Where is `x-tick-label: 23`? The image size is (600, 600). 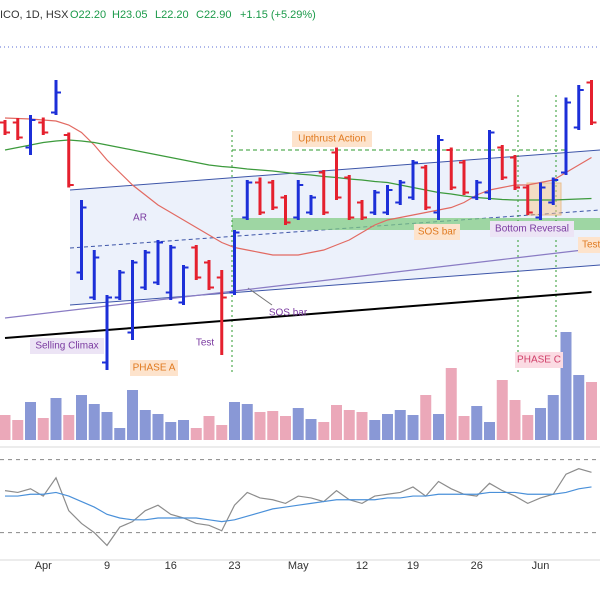 x-tick-label: 23 is located at coordinates (234, 566).